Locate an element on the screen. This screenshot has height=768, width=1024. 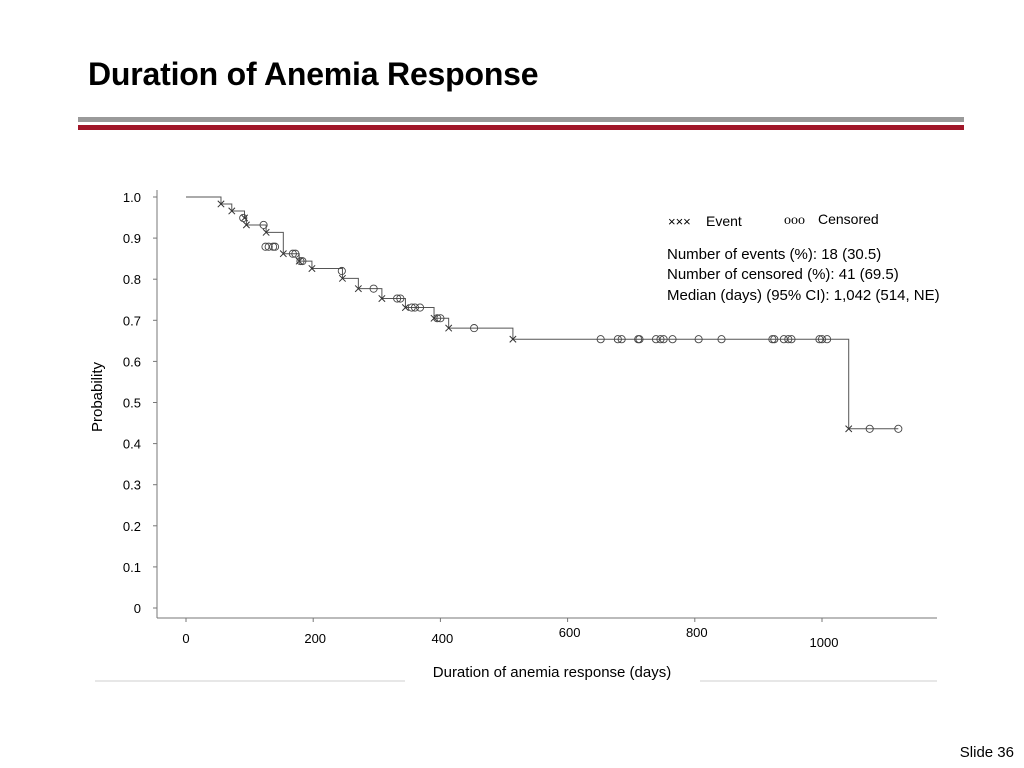
legend-censored-symbol: ooo is located at coordinates (794, 220).